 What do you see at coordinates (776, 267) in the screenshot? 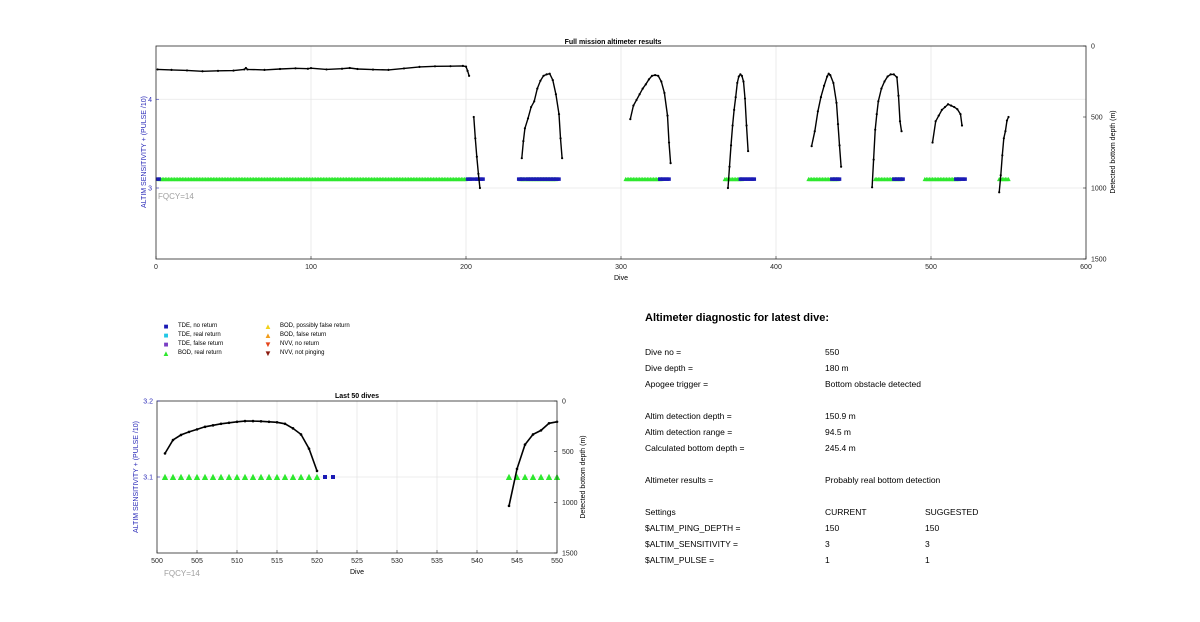
I see `x-tick-label: 400` at bounding box center [776, 267].